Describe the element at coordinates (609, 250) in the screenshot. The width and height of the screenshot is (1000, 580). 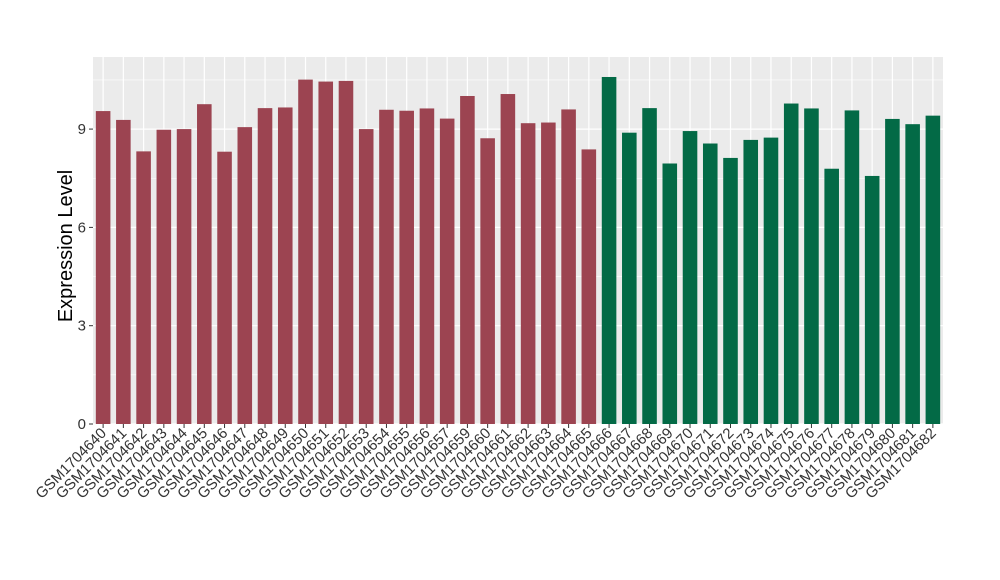
I see `bar-GSM1704666` at that location.